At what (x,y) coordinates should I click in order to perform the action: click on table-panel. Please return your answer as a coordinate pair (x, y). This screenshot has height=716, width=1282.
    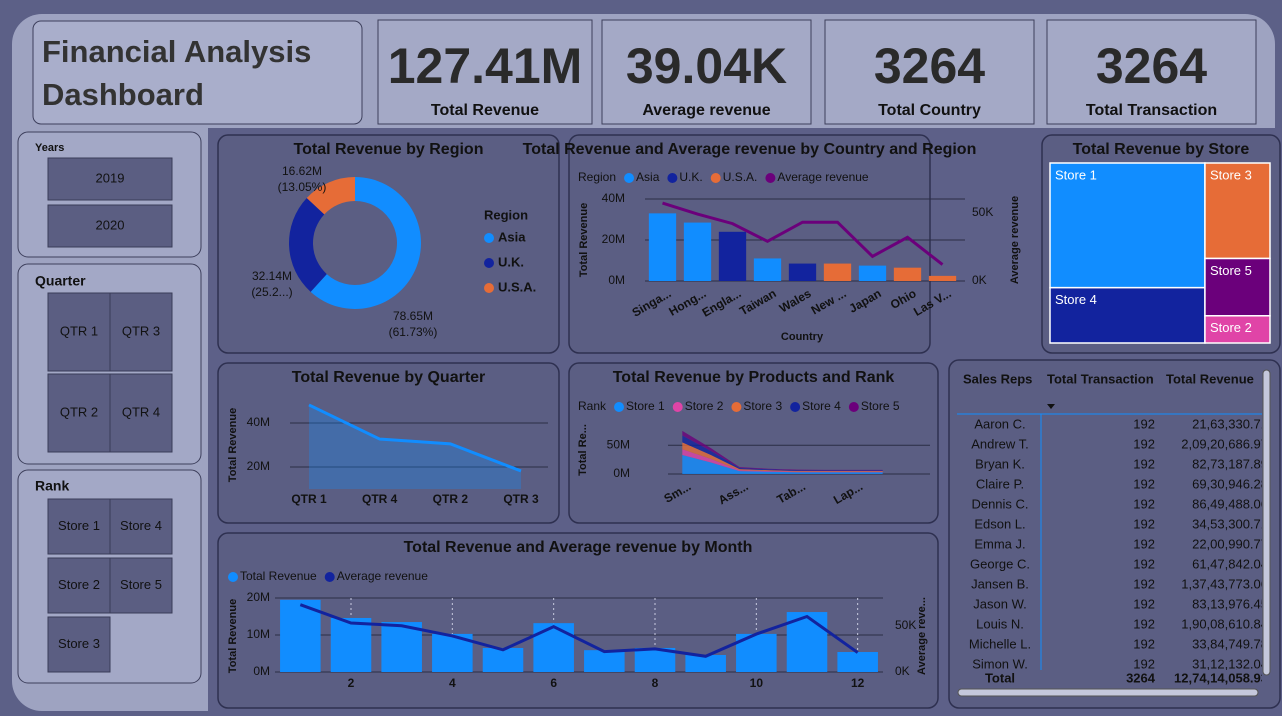
    Looking at the image, I should click on (1114, 534).